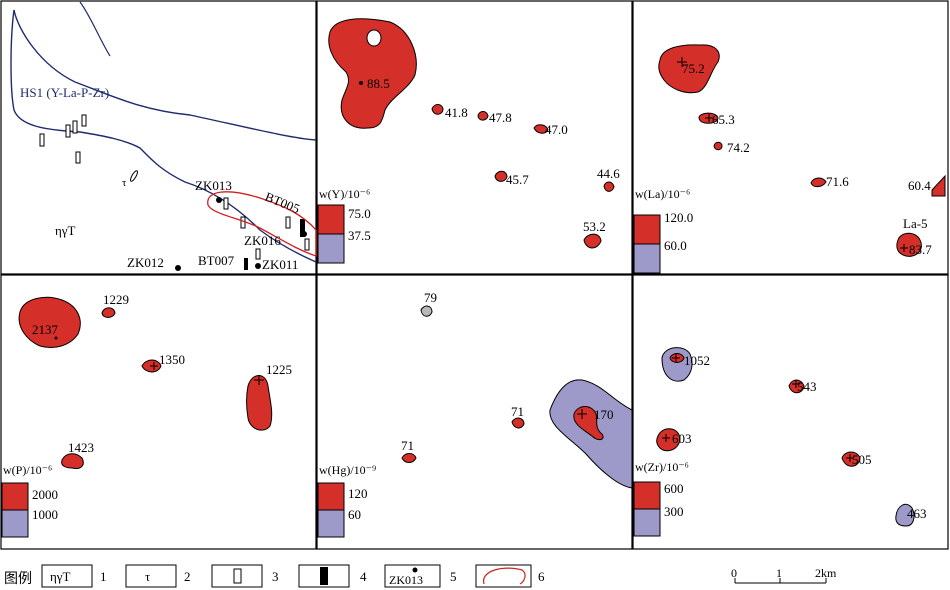  What do you see at coordinates (45, 494) in the screenshot?
I see `svg-text: 2000` at bounding box center [45, 494].